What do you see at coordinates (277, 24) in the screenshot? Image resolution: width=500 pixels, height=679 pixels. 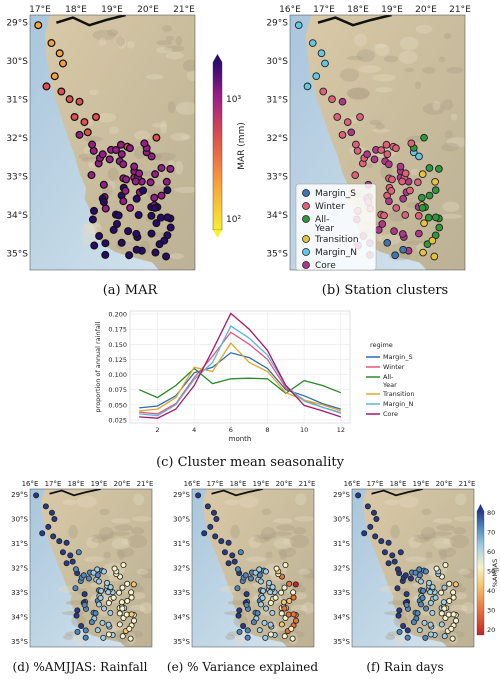 I see `lat-label: 29°S` at bounding box center [277, 24].